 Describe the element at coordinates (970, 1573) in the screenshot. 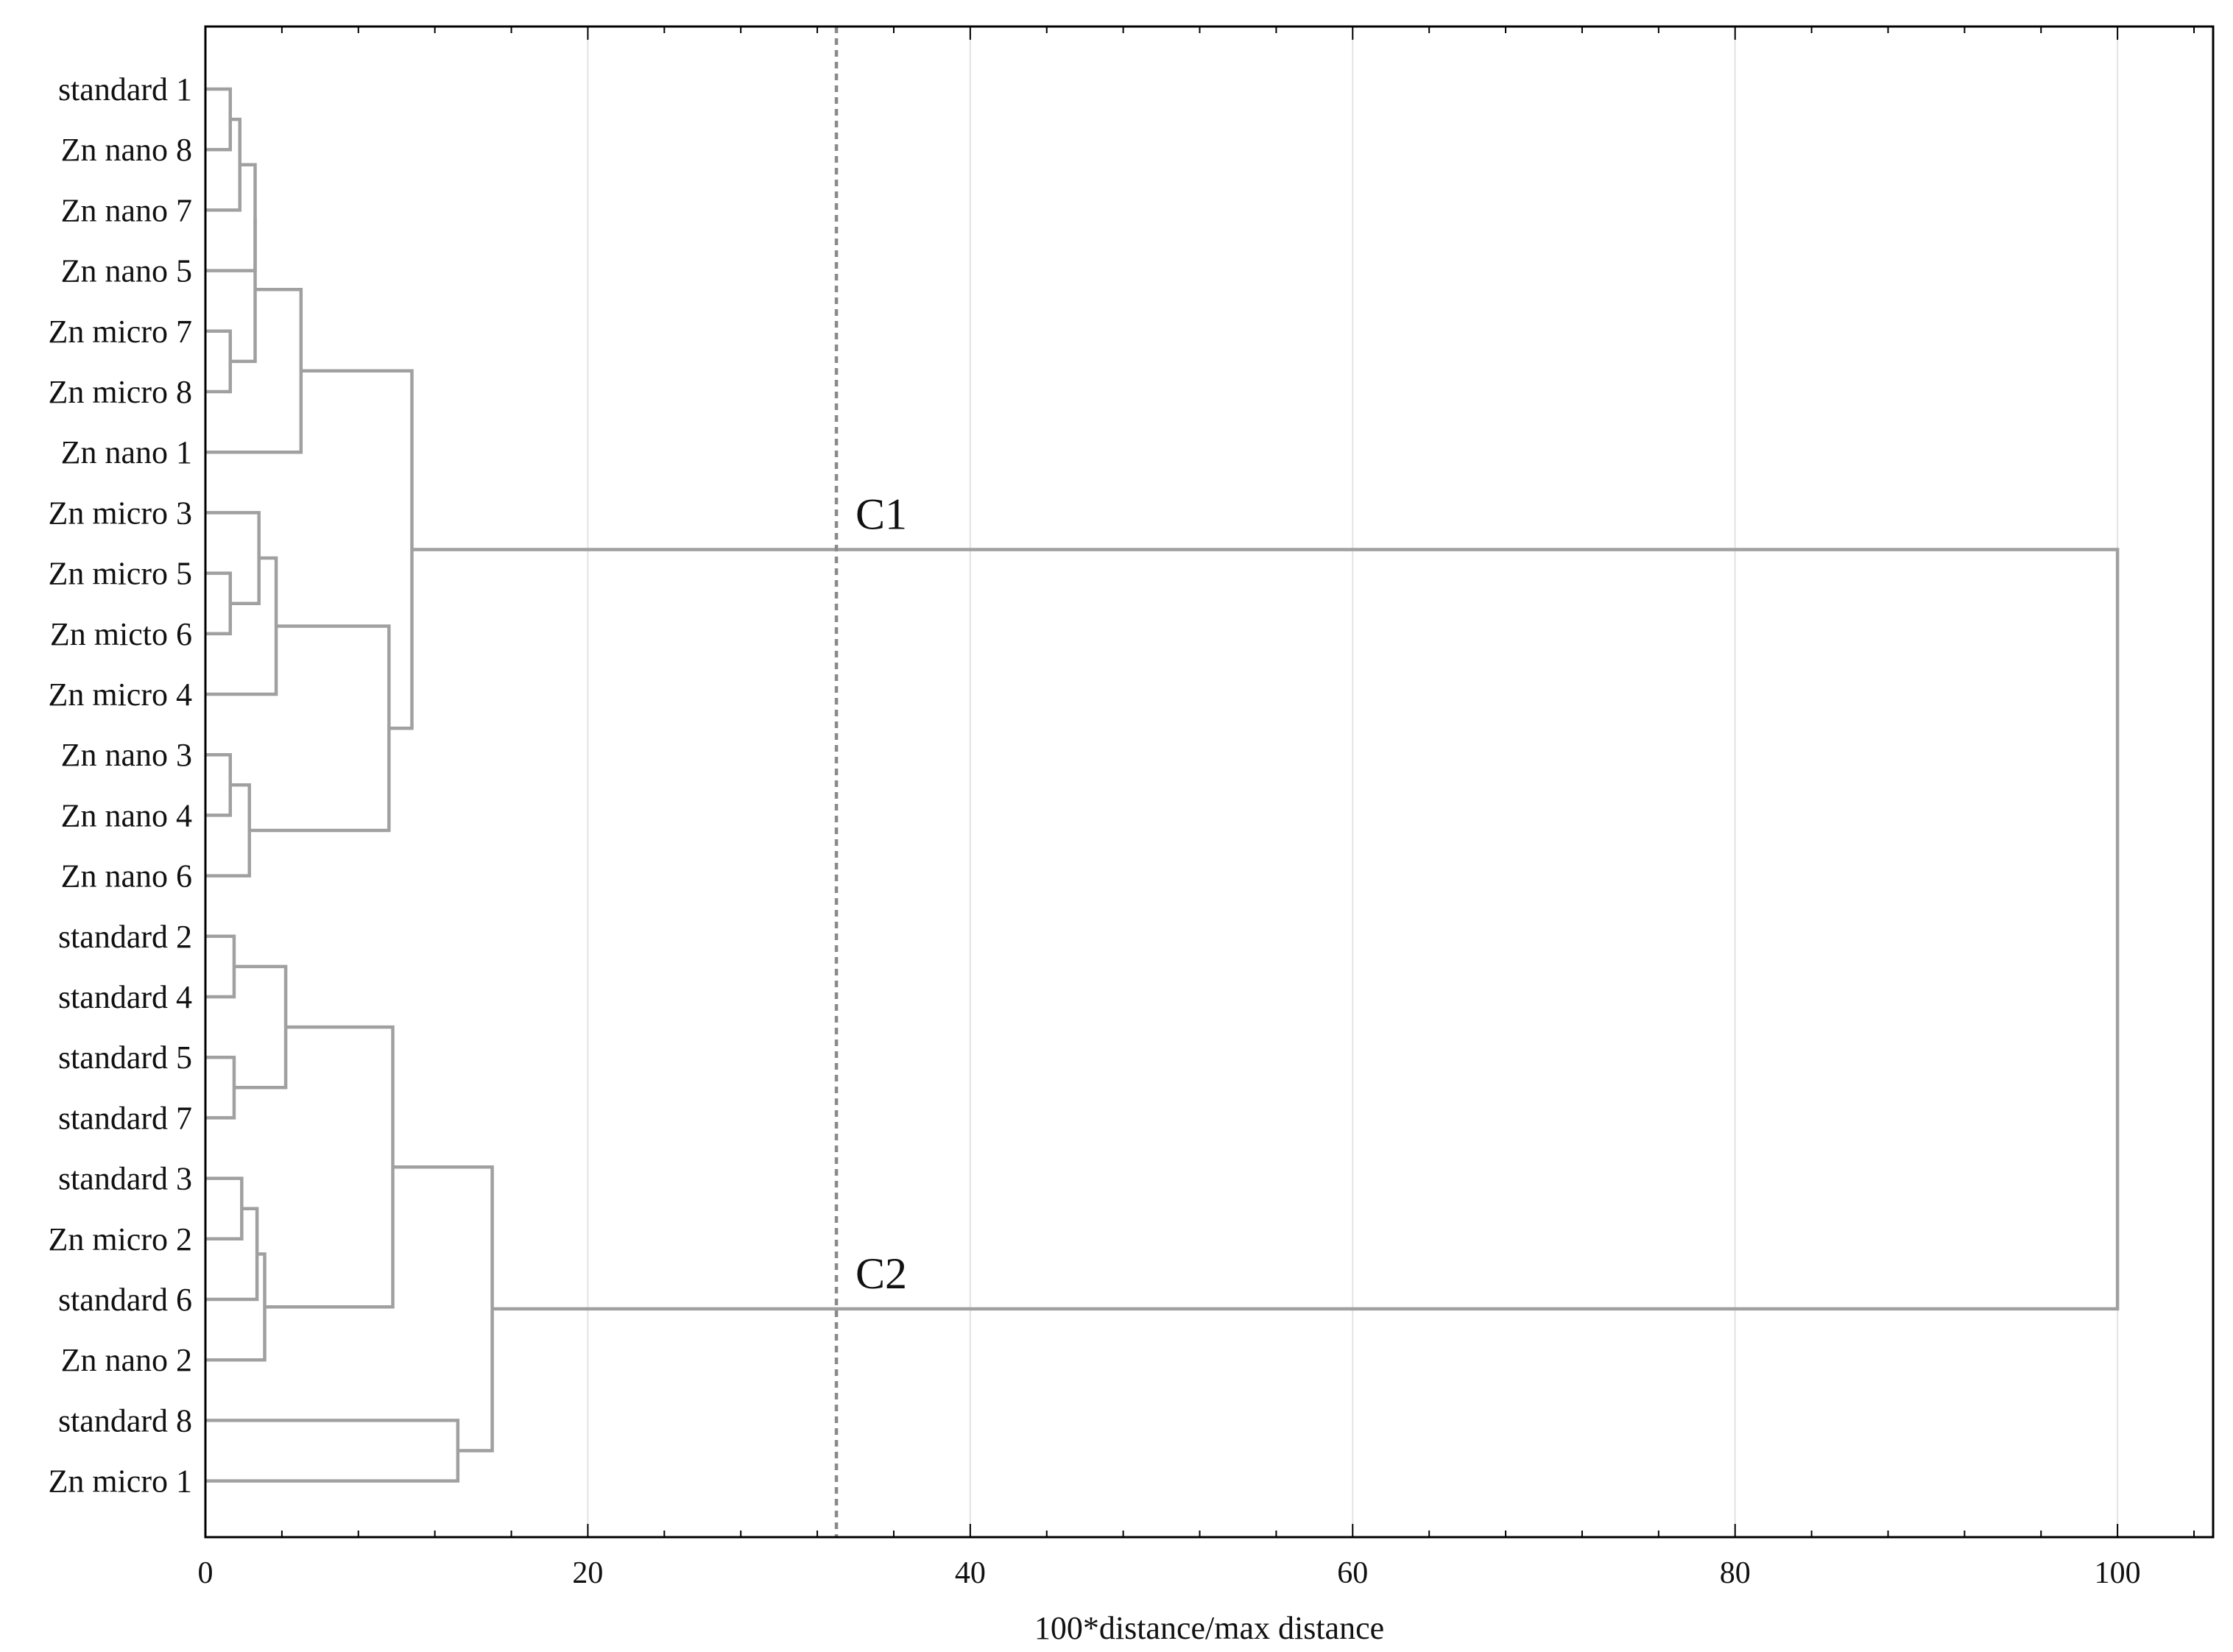

I see `x-tick-label-2: 40` at that location.